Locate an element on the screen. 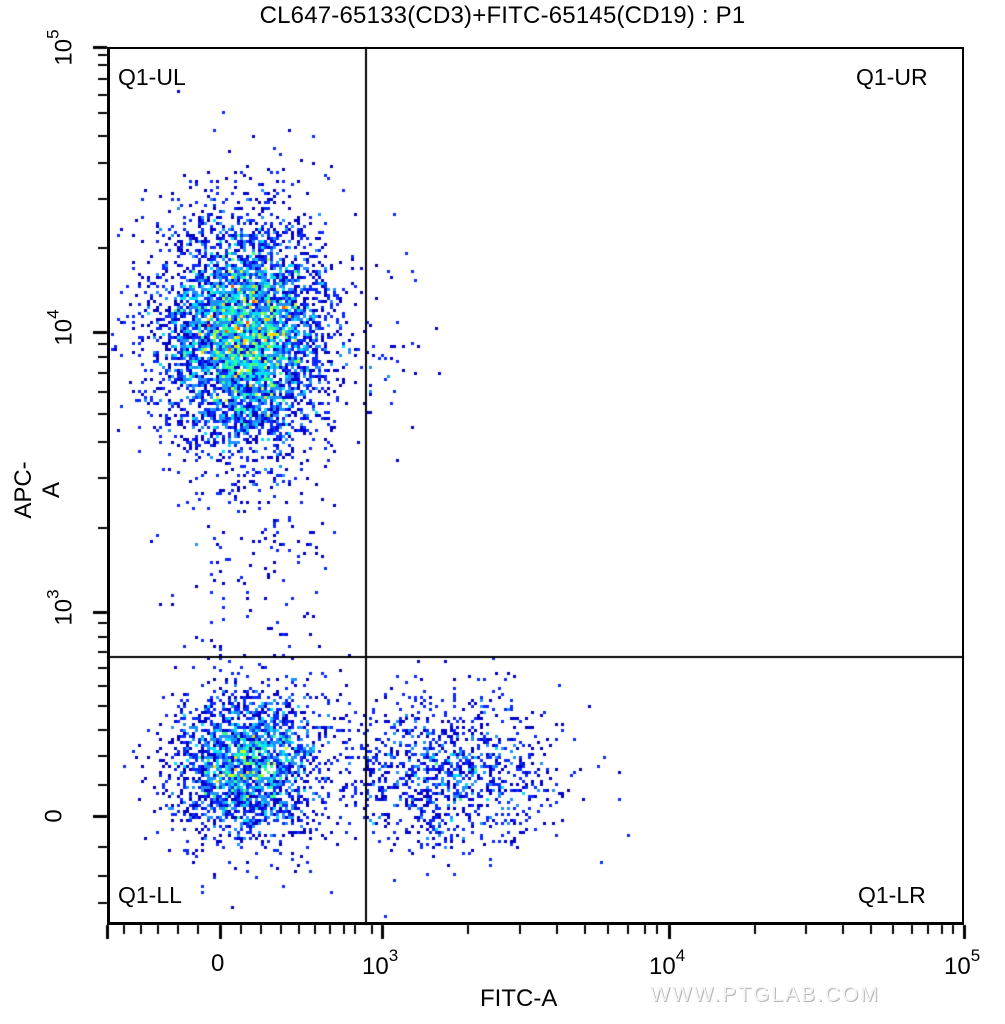  y-tick-1e4-exp: 4 is located at coordinates (53, 314).